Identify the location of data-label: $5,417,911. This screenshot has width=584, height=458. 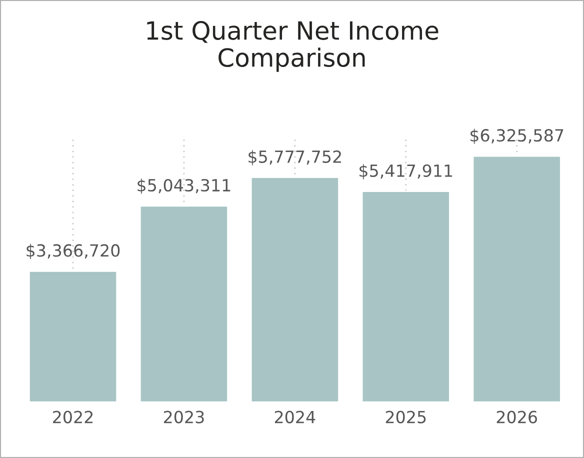
(406, 172).